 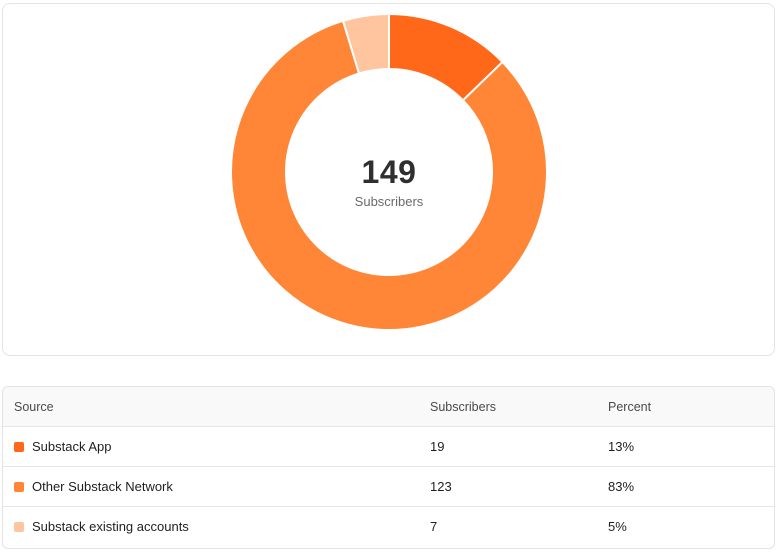 What do you see at coordinates (621, 446) in the screenshot?
I see `percent-cell: 13%` at bounding box center [621, 446].